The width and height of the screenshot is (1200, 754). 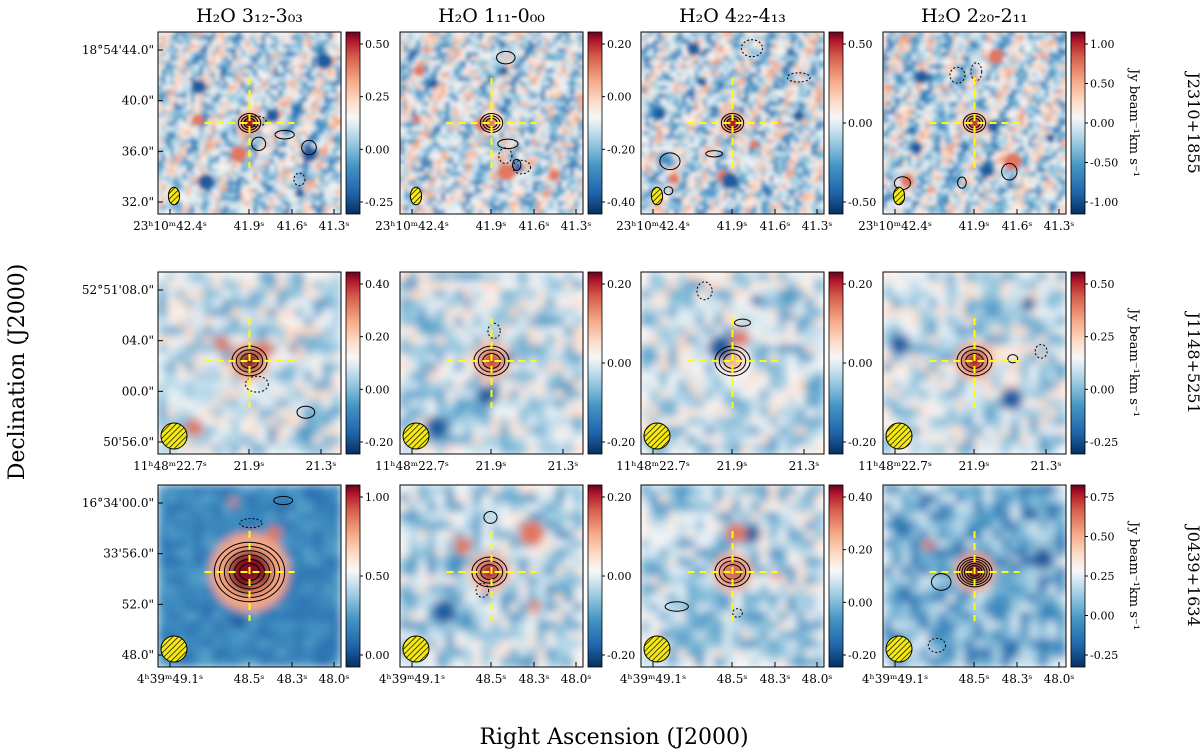 What do you see at coordinates (974, 16) in the screenshot?
I see `column-title: H₂O 2₂₀-2₁₁` at bounding box center [974, 16].